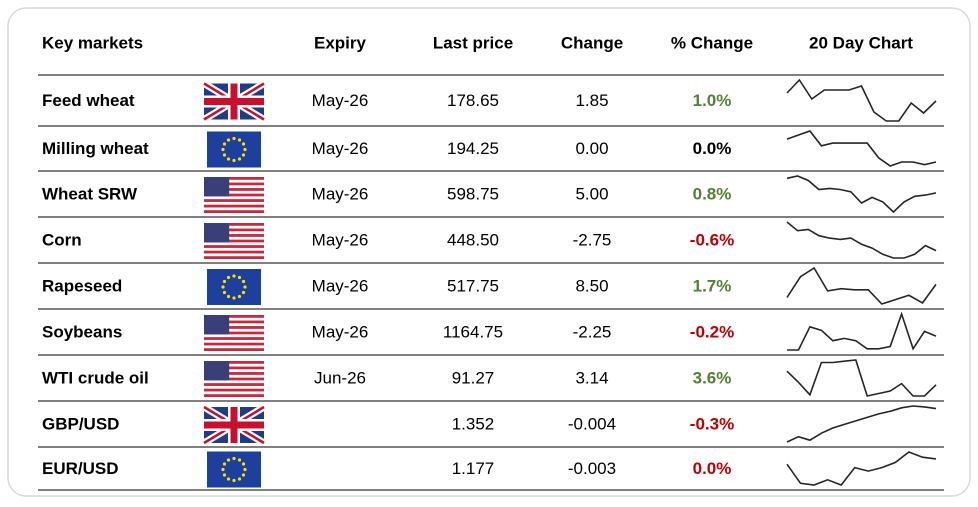 The height and width of the screenshot is (507, 978). I want to click on change: -2.75, so click(592, 239).